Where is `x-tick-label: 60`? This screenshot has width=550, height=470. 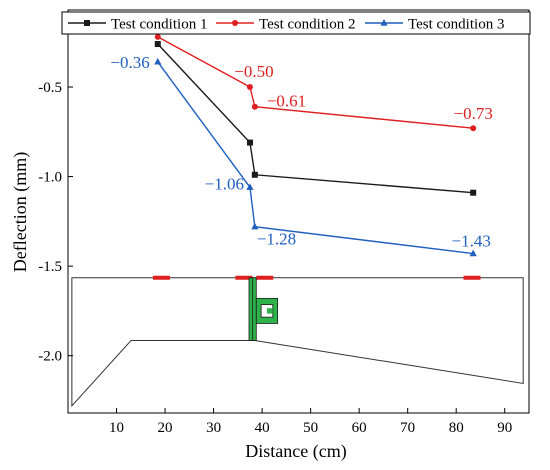 x-tick-label: 60 is located at coordinates (359, 428).